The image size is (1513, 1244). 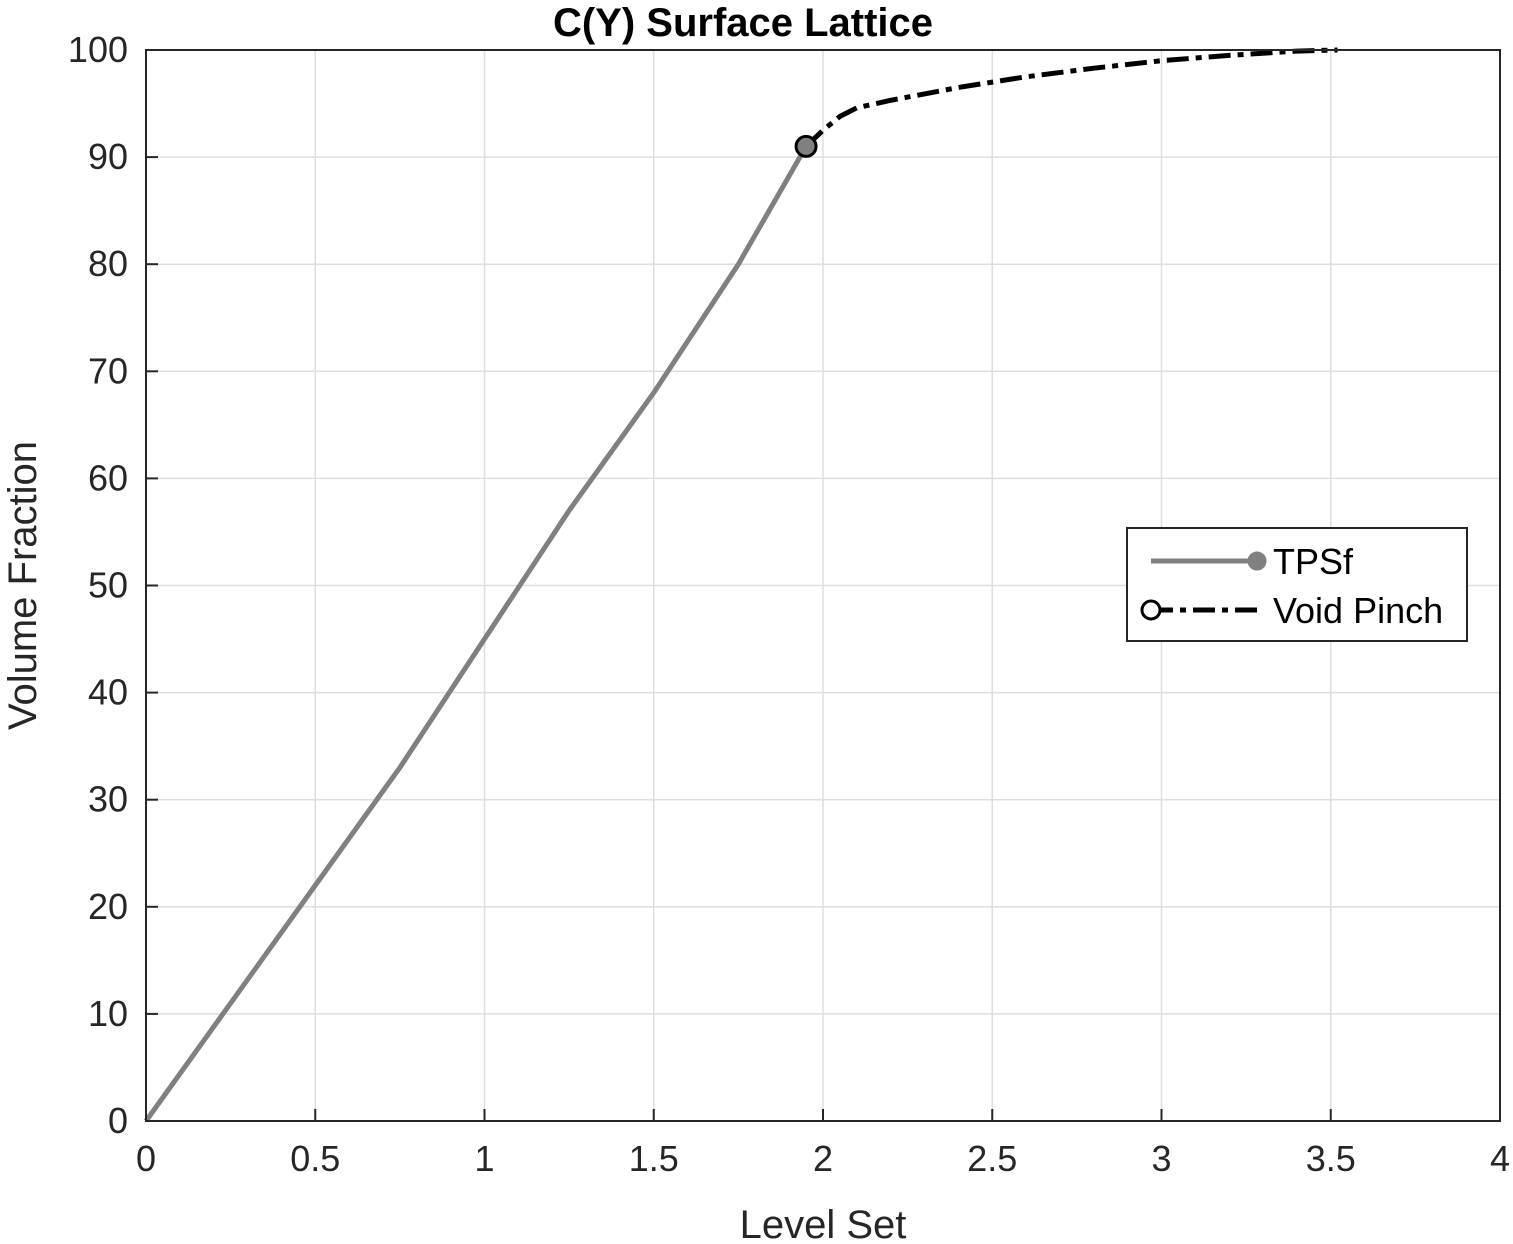 What do you see at coordinates (108, 585) in the screenshot?
I see `y-tick-label: 50` at bounding box center [108, 585].